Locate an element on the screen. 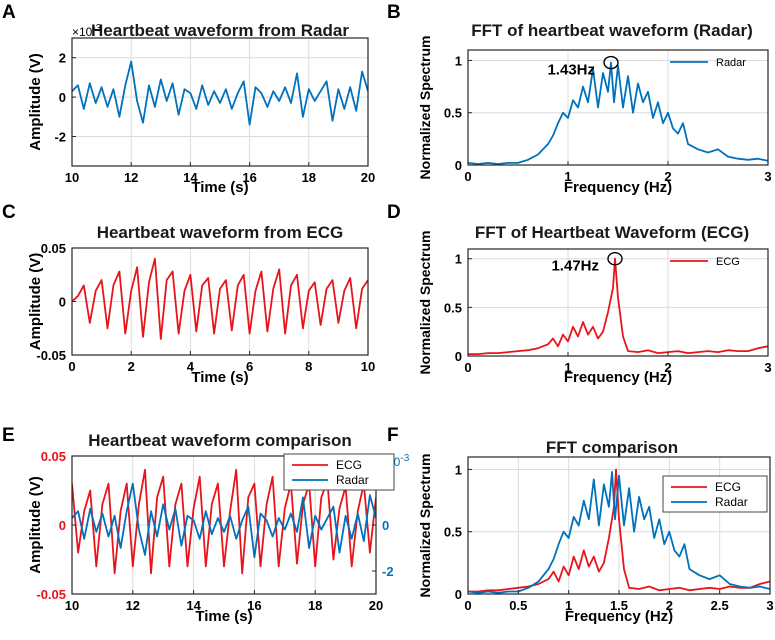  x-tick-label: 2.5 is located at coordinates (720, 605).